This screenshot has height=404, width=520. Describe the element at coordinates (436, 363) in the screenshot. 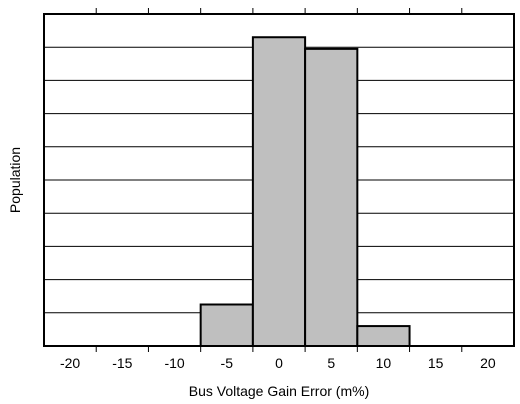

I see `x-tick-label: 15` at that location.